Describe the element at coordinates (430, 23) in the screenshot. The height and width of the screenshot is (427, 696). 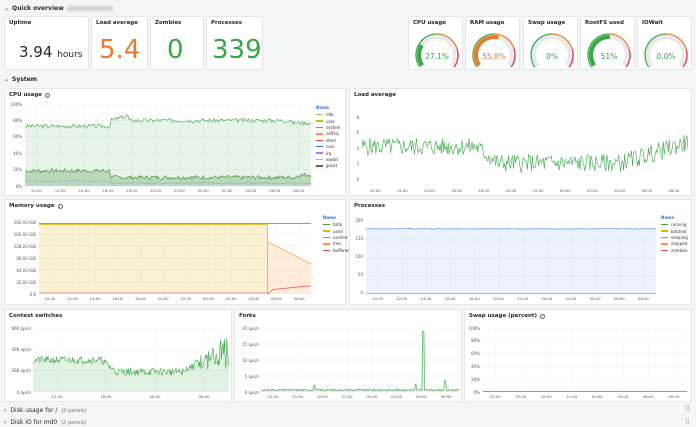
I see `panel-title: CPU usage` at that location.